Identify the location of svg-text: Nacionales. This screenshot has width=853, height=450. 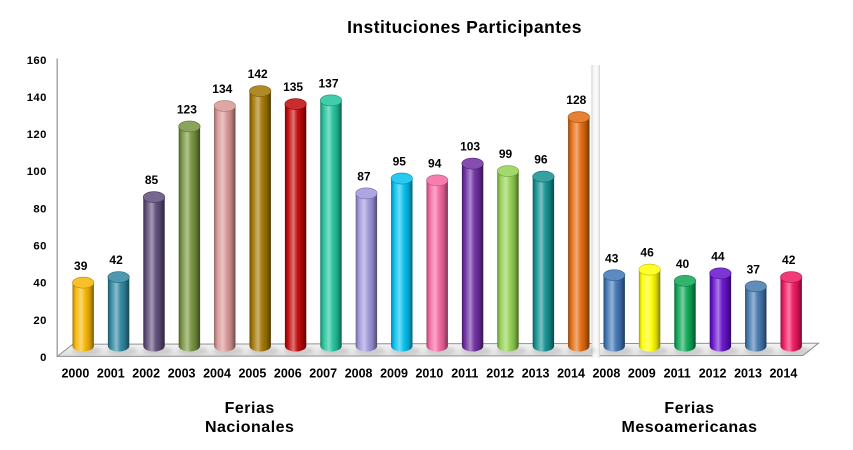
(249, 427).